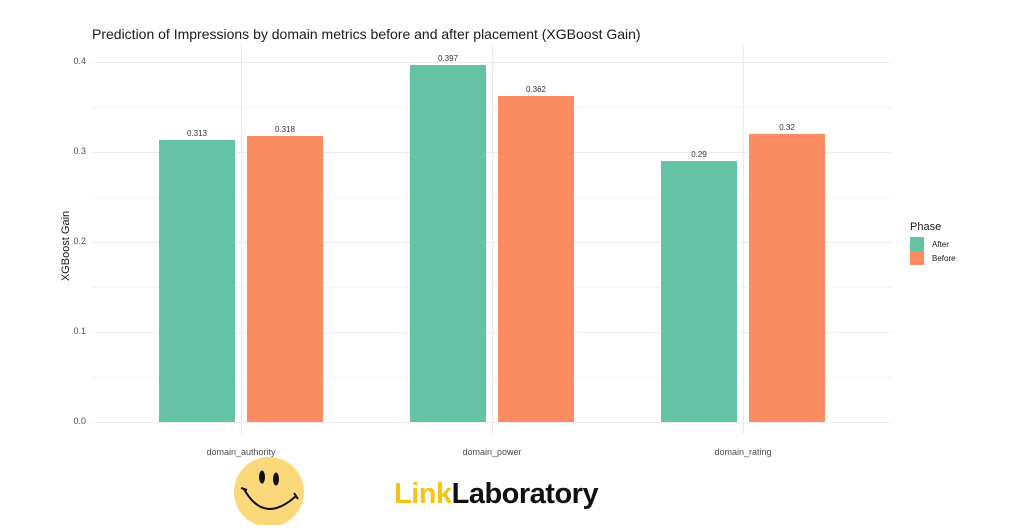 This screenshot has height=530, width=1024. I want to click on logo-part-link: Link, so click(423, 494).